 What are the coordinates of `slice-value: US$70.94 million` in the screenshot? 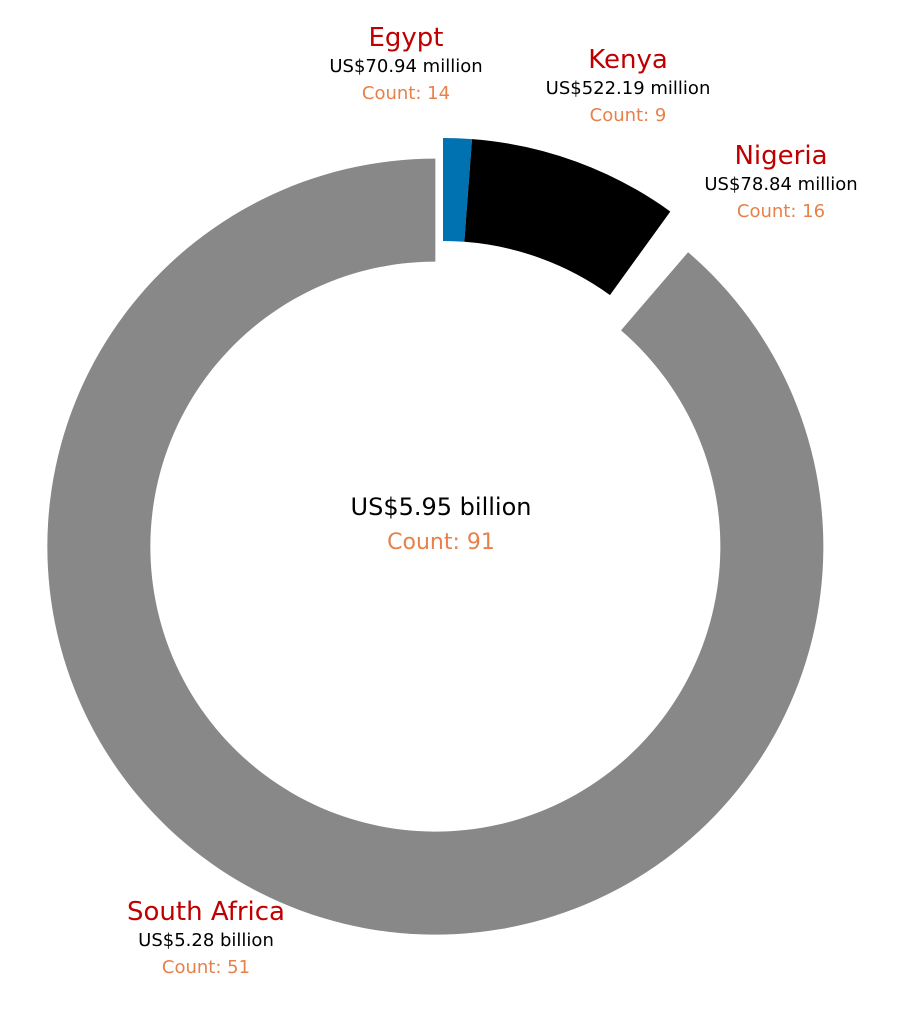 It's located at (406, 66).